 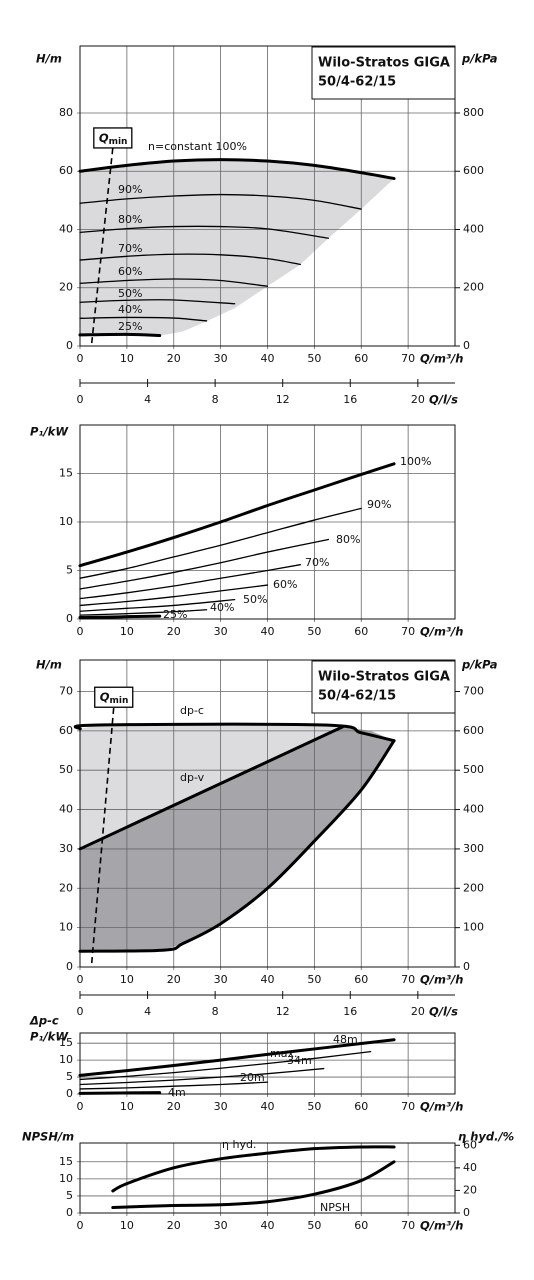 I want to click on curve-label: 60%, so click(x=130, y=271).